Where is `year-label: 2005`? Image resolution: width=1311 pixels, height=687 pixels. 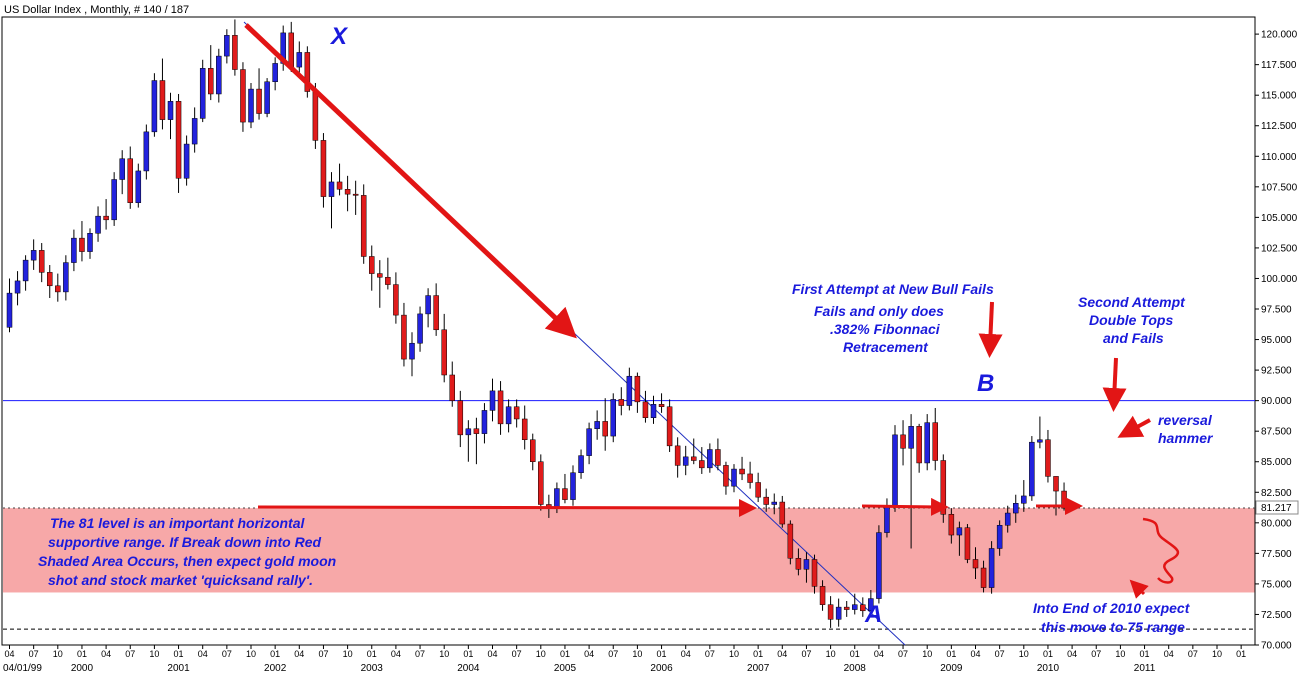 year-label: 2005 is located at coordinates (565, 668).